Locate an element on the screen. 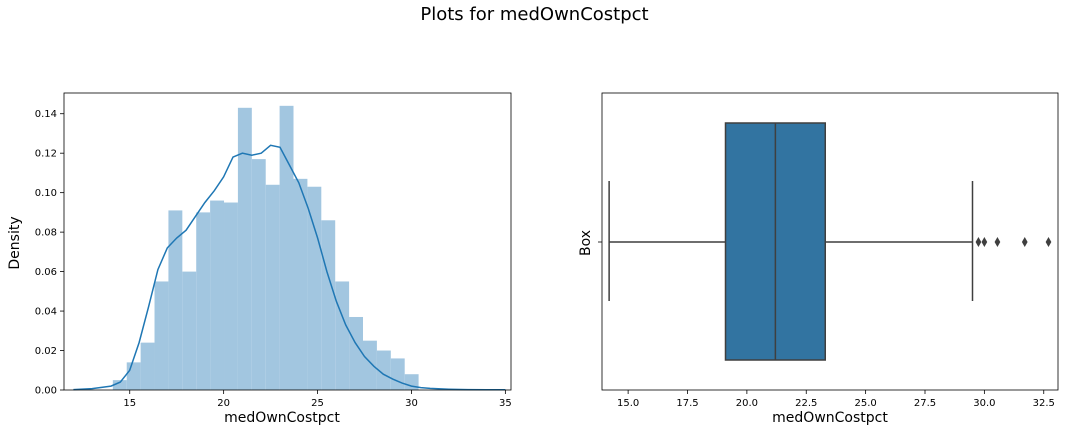 The image size is (1069, 432). boxplot-x-ticks: 15.0 17.5 20.0 22.5 25.0 27.5 30.0 32.5 is located at coordinates (836, 399).